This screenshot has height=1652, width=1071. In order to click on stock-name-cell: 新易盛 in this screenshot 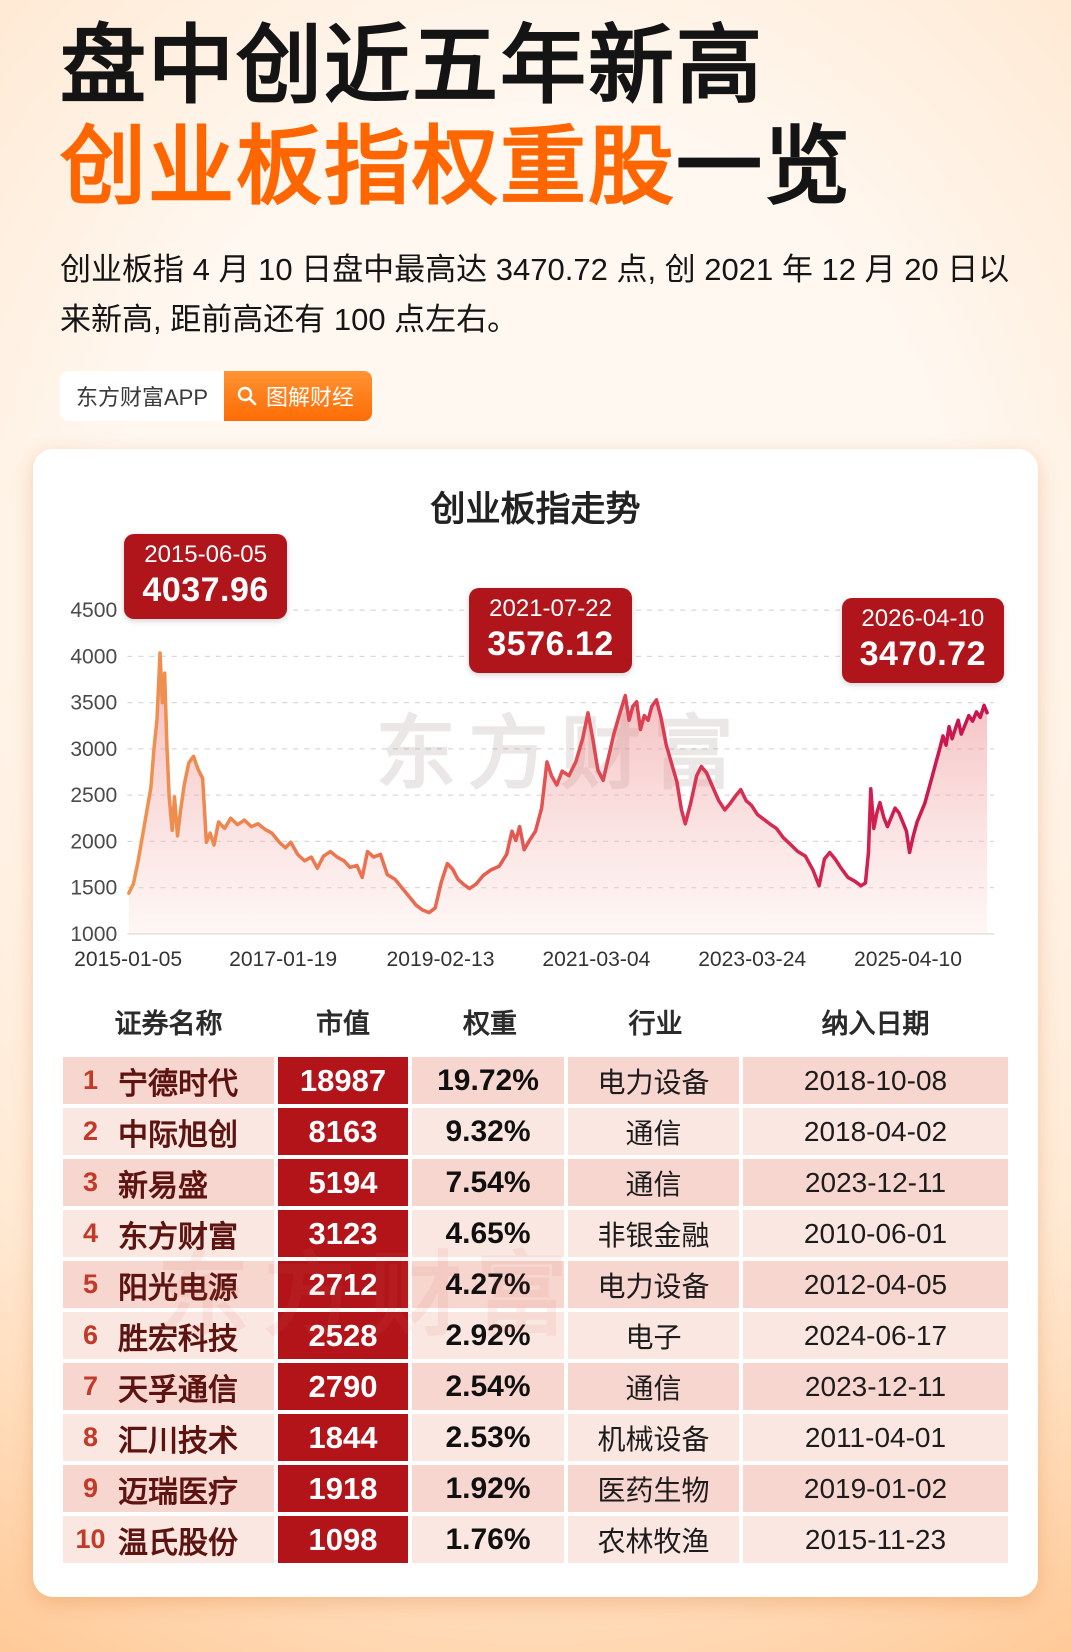, I will do `click(163, 1186)`.